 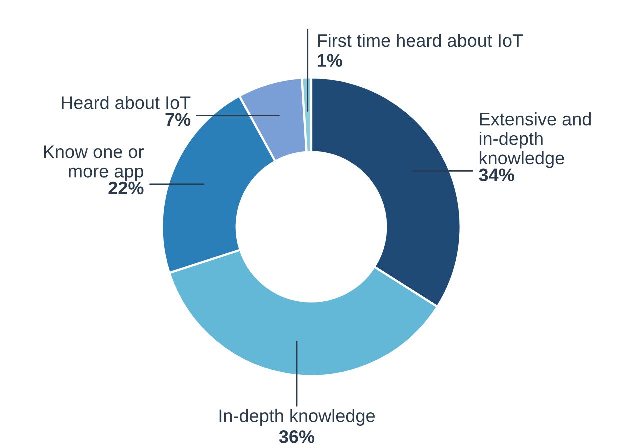 What do you see at coordinates (536, 140) in the screenshot?
I see `slice-label: Extensive and in-depth knowledge` at bounding box center [536, 140].